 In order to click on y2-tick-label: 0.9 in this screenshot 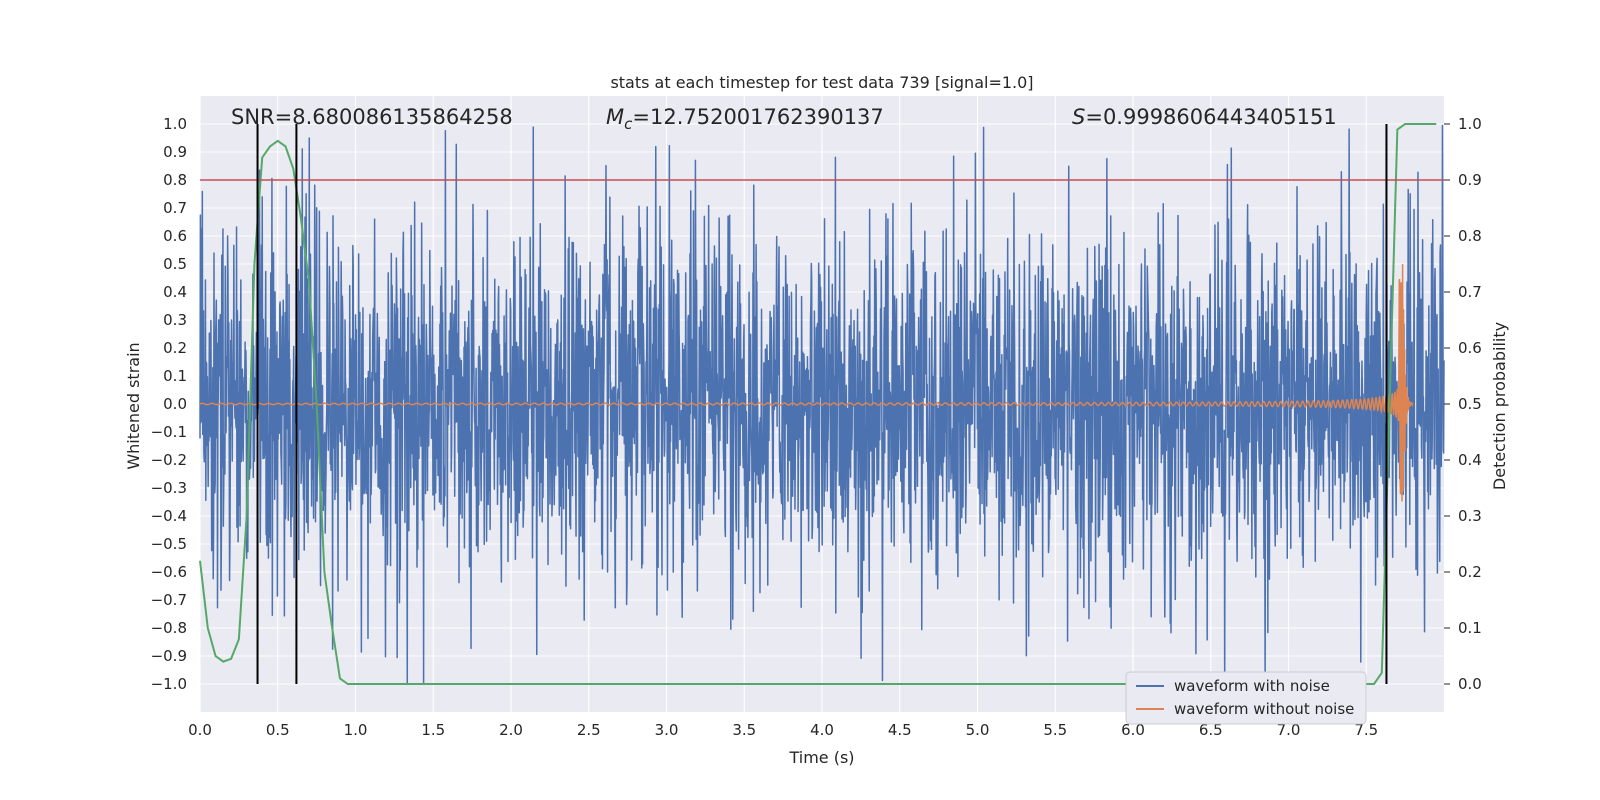, I will do `click(1470, 180)`.